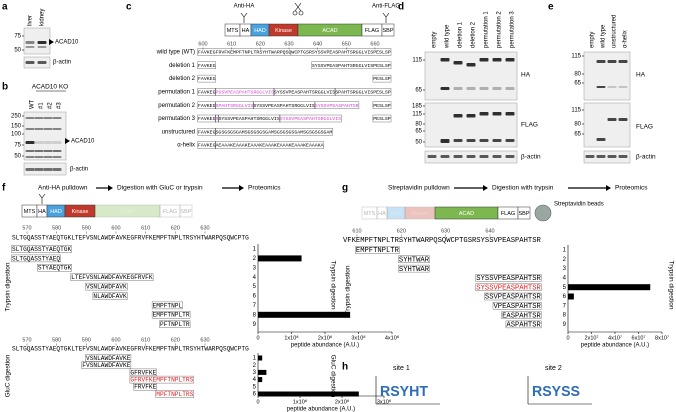 The height and width of the screenshot is (412, 676). Describe the element at coordinates (8, 375) in the screenshot. I see `section-label: GluC digestion` at that location.